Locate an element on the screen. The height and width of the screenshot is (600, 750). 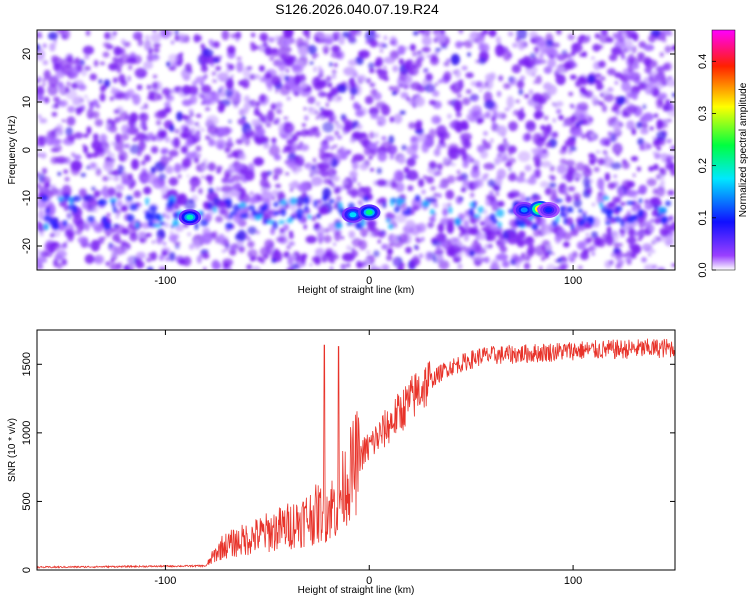
colorbar-label: Normalized spectral amplitude is located at coordinates (743, 149).